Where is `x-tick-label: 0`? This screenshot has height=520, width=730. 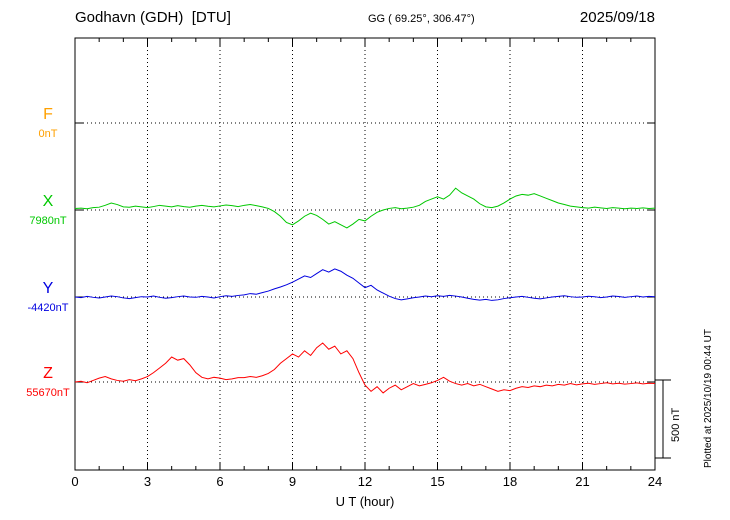
x-tick-label: 0 is located at coordinates (75, 481).